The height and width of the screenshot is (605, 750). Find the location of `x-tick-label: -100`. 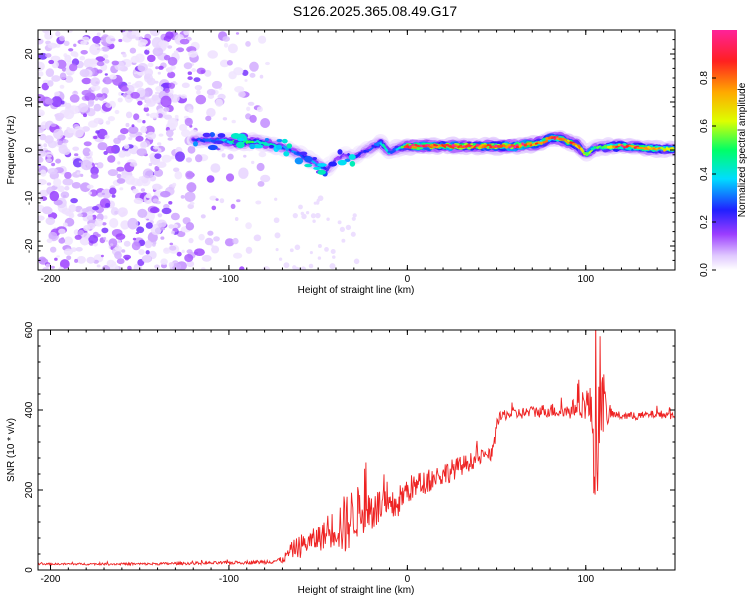

x-tick-label: -100 is located at coordinates (229, 579).